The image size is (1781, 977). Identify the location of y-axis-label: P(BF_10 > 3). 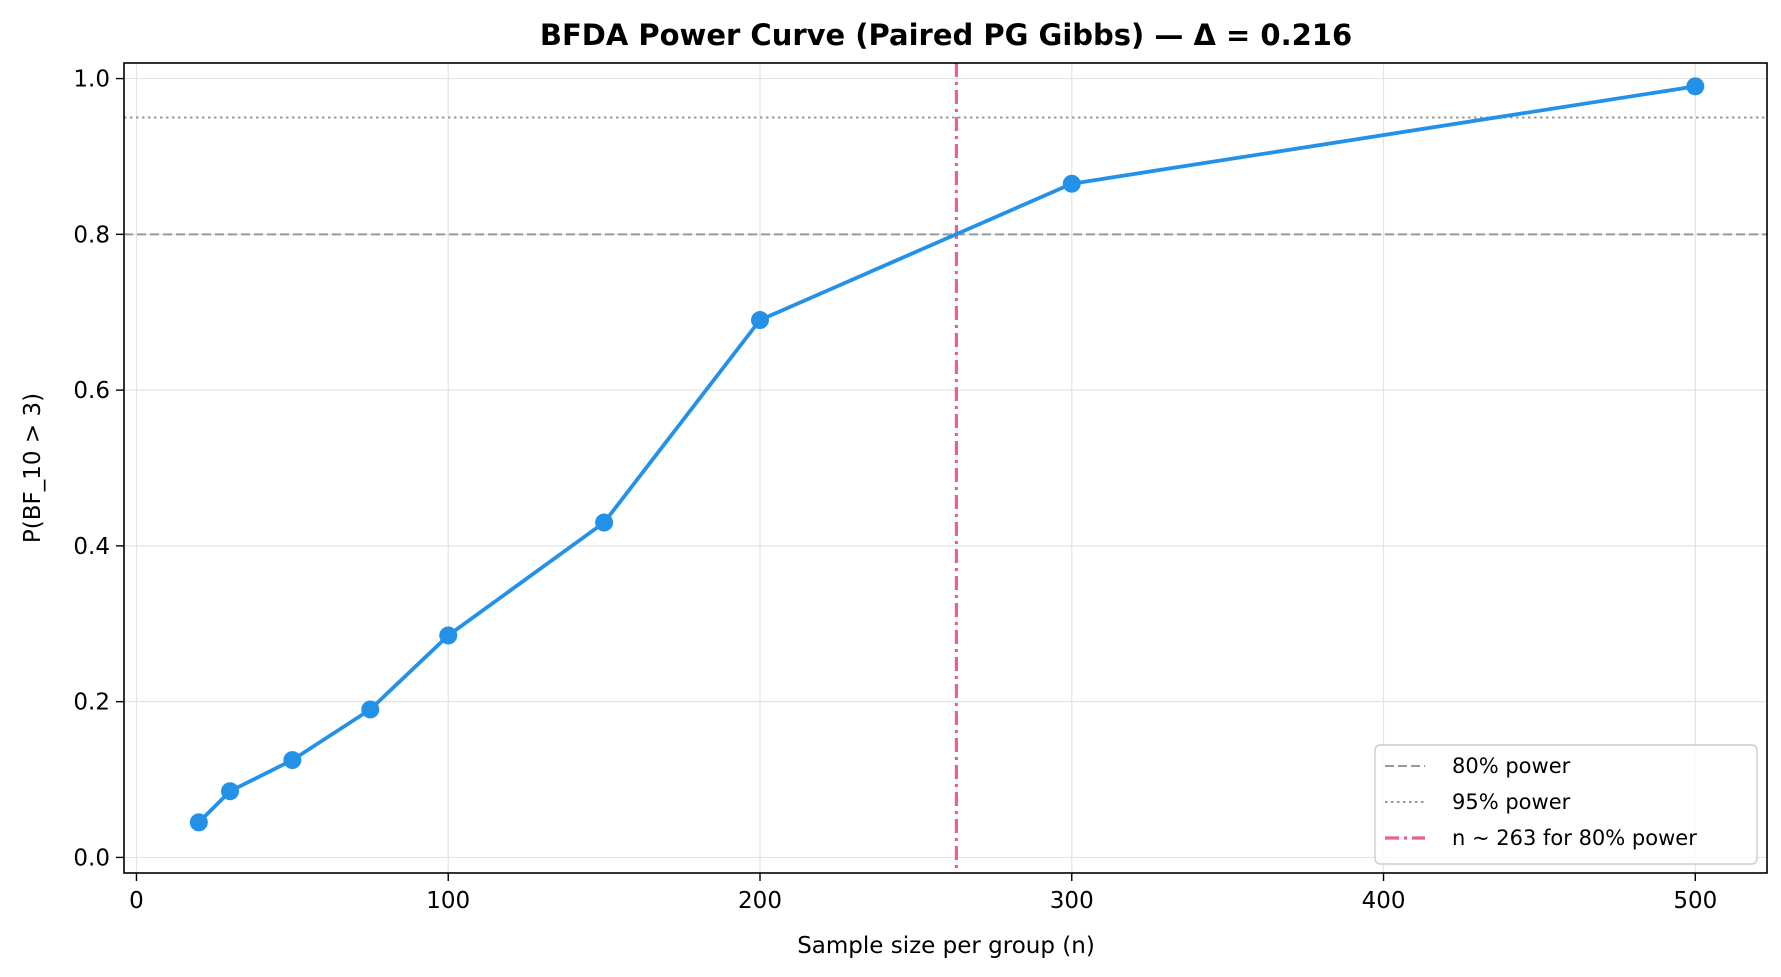
(33, 468).